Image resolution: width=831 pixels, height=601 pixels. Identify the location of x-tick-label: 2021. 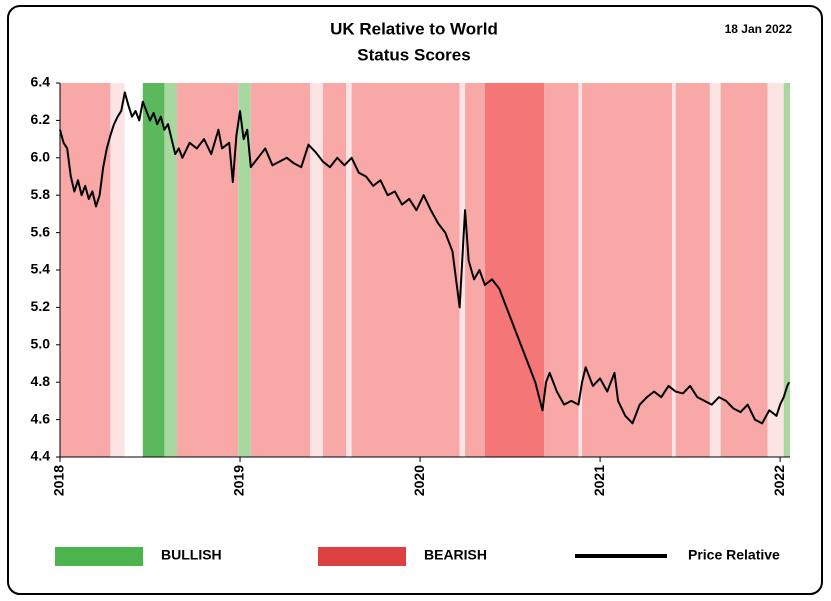
(599, 480).